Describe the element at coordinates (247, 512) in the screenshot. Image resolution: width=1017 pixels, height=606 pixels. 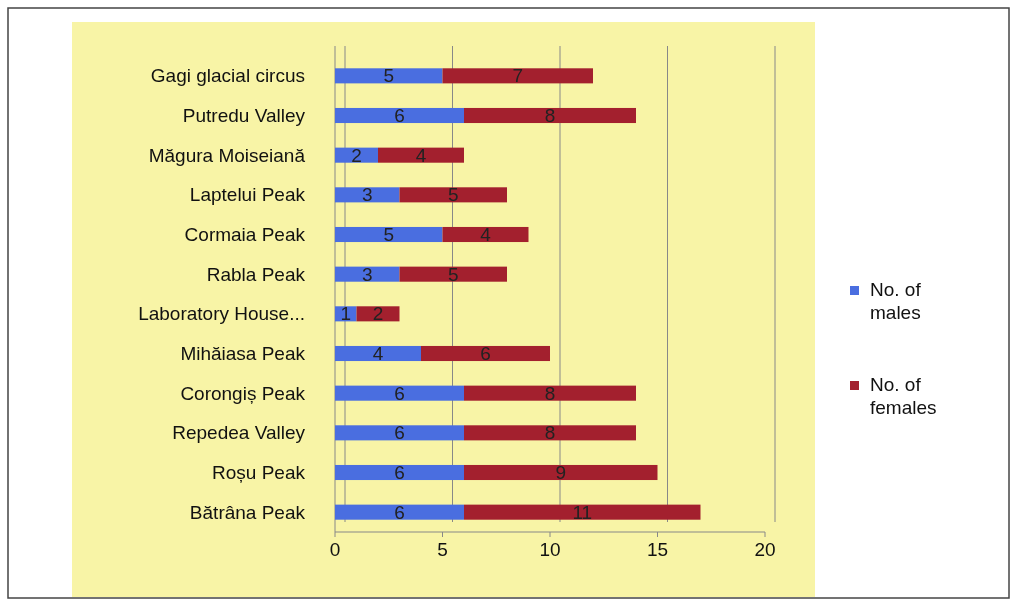
I see `y-tick-label: Bătrâna Peak` at that location.